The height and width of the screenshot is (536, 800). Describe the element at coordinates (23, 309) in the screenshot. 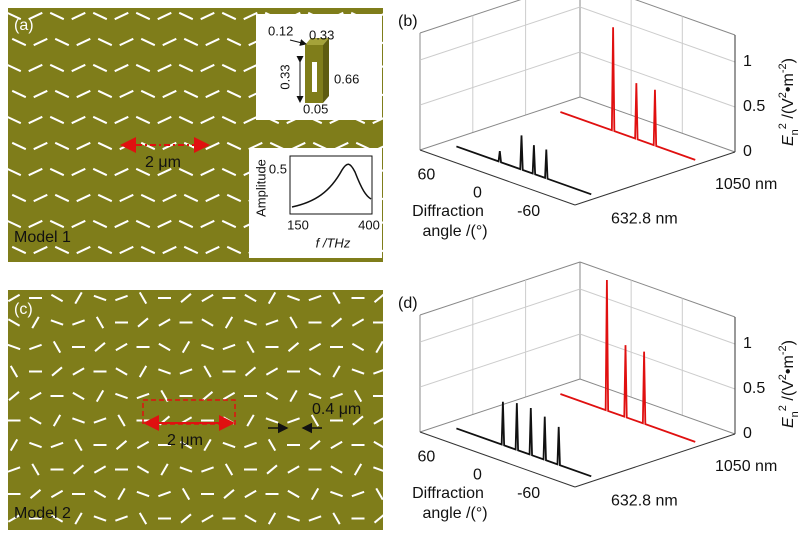

I see `panel-label: (c)` at that location.